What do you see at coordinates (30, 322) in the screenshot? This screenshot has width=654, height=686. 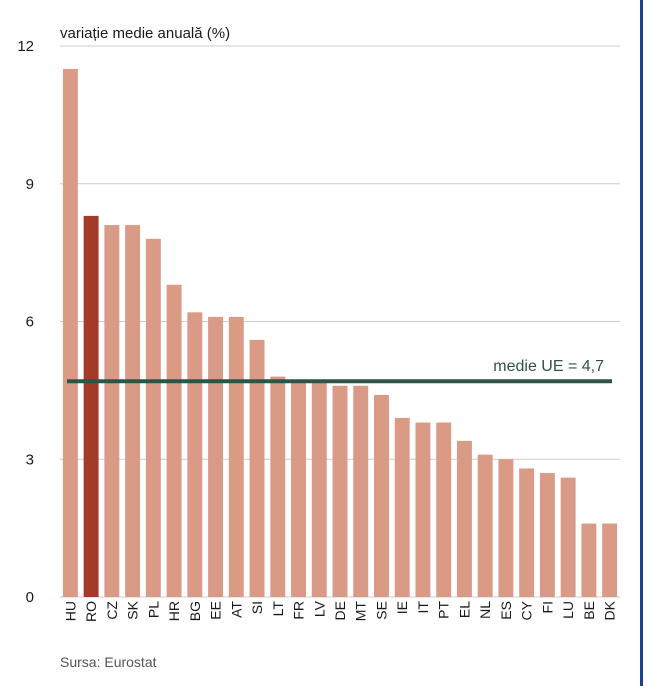 I see `y-tick-label: 6` at bounding box center [30, 322].